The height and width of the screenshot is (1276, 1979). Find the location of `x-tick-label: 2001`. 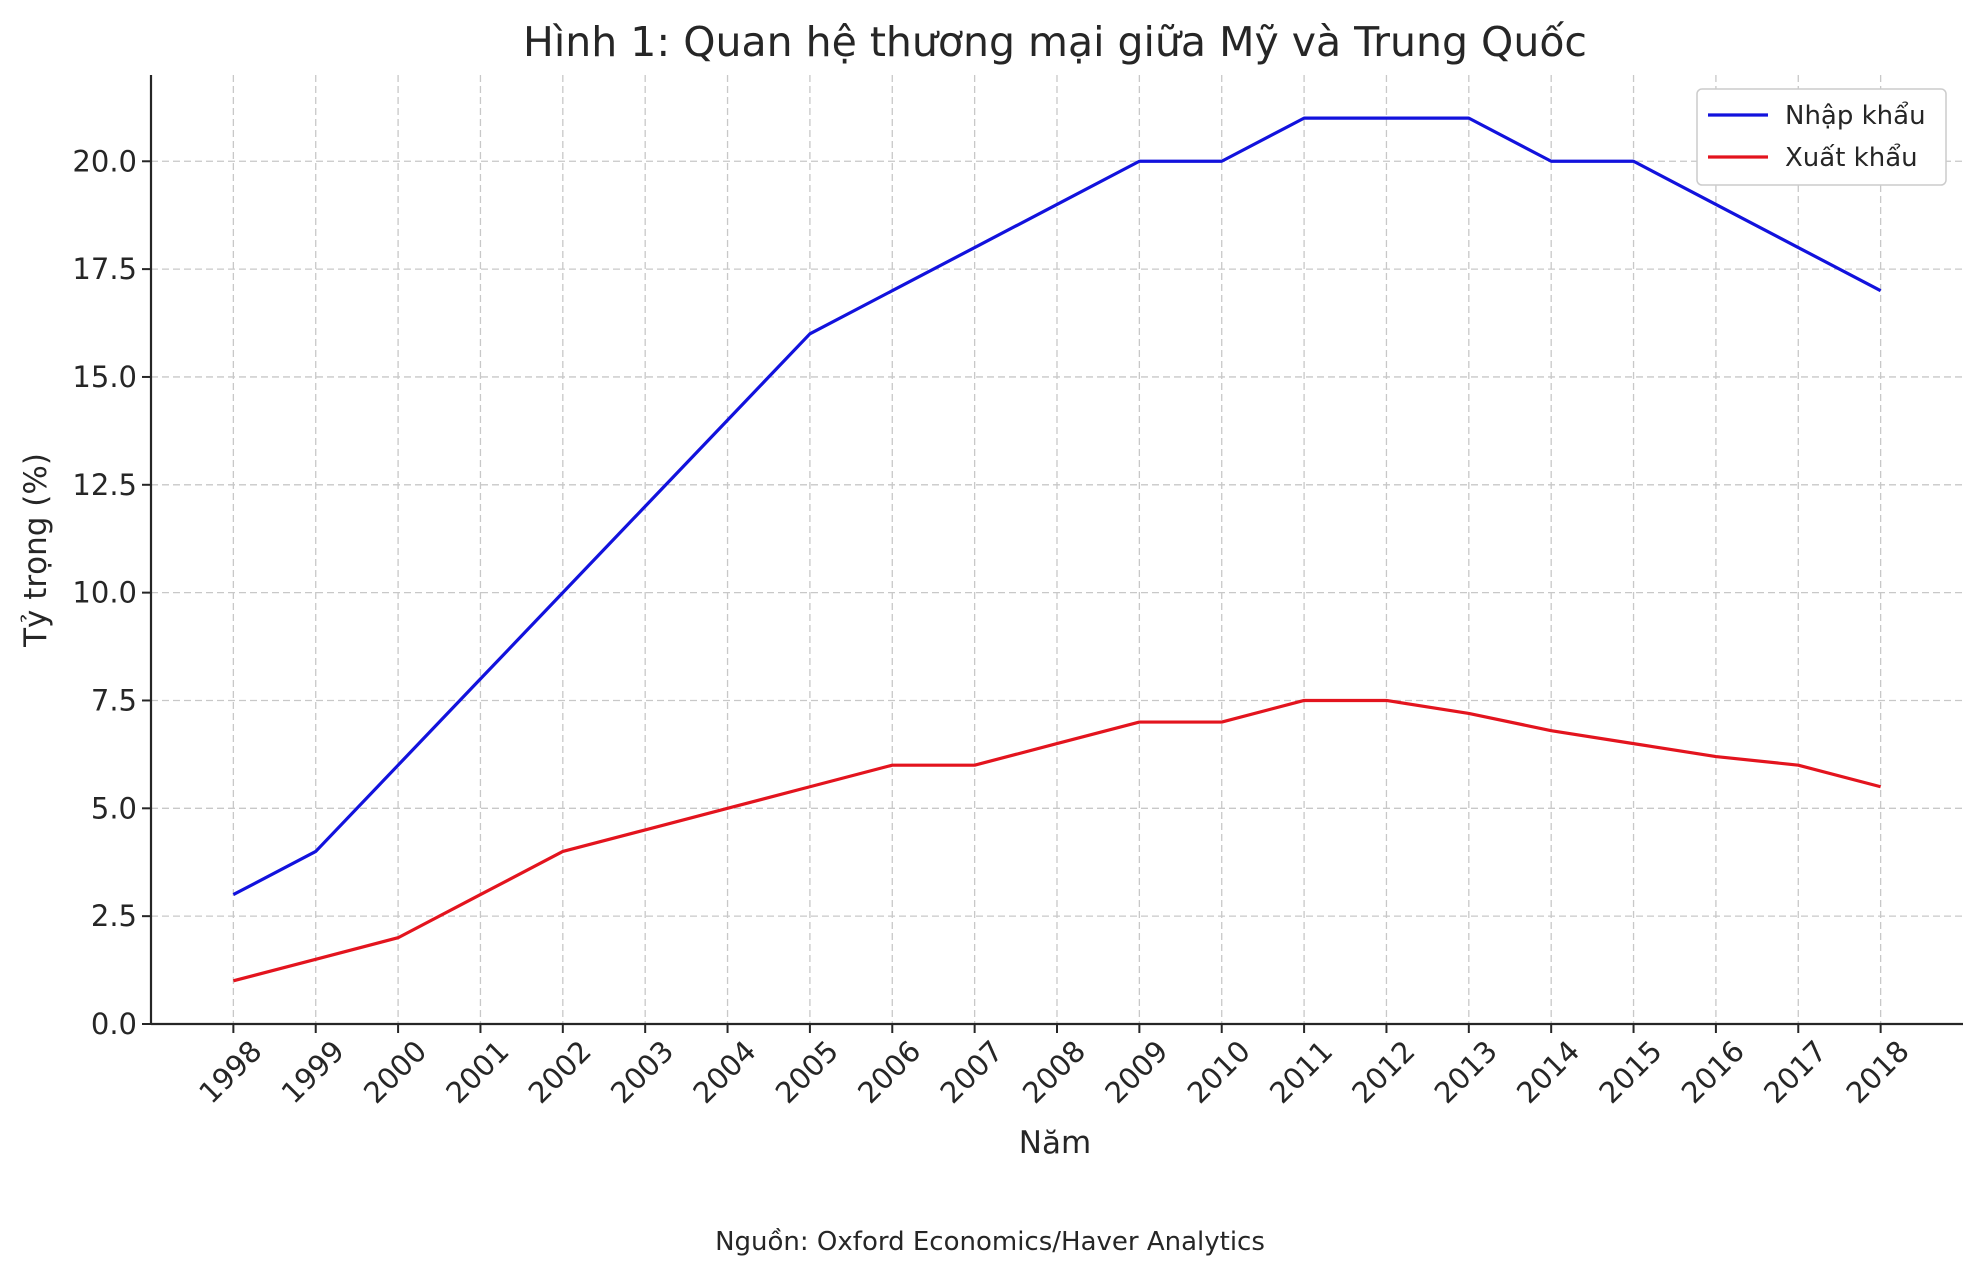

x-tick-label: 2001 is located at coordinates (477, 1072).